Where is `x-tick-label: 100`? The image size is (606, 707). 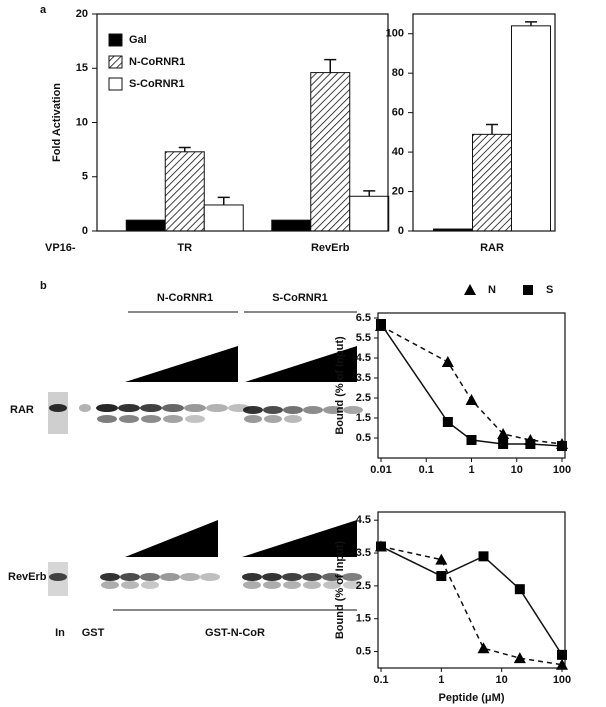
x-tick-label: 100 is located at coordinates (562, 470).